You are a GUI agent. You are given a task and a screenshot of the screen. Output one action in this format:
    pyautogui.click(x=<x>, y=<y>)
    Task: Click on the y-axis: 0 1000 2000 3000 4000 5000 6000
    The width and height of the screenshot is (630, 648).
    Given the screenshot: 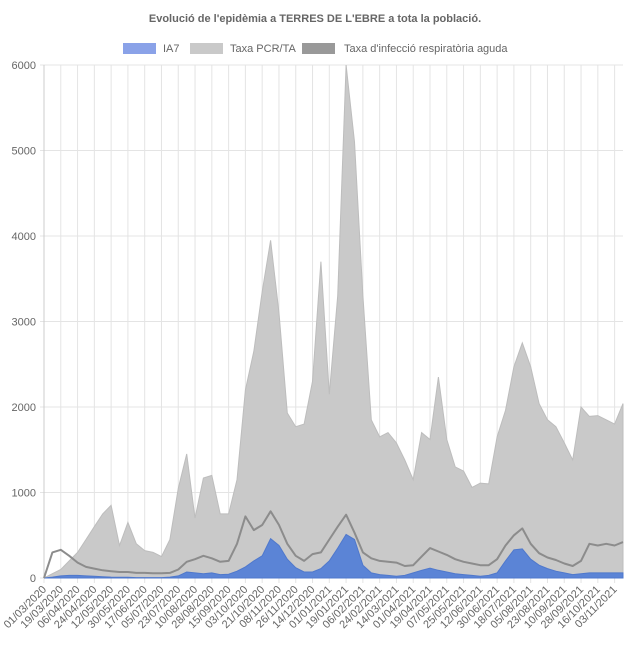 What is the action you would take?
    pyautogui.click(x=24, y=322)
    